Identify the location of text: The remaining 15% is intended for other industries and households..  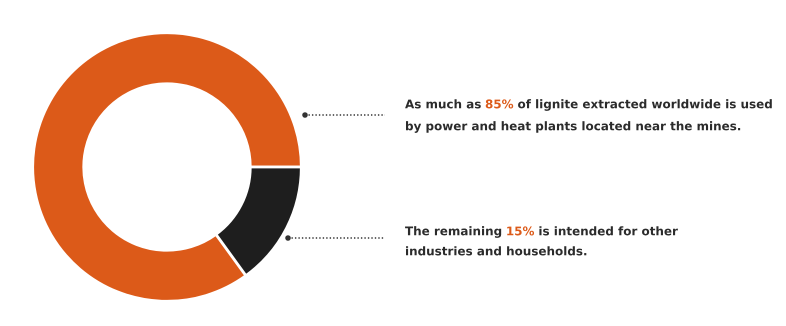
(541, 241).